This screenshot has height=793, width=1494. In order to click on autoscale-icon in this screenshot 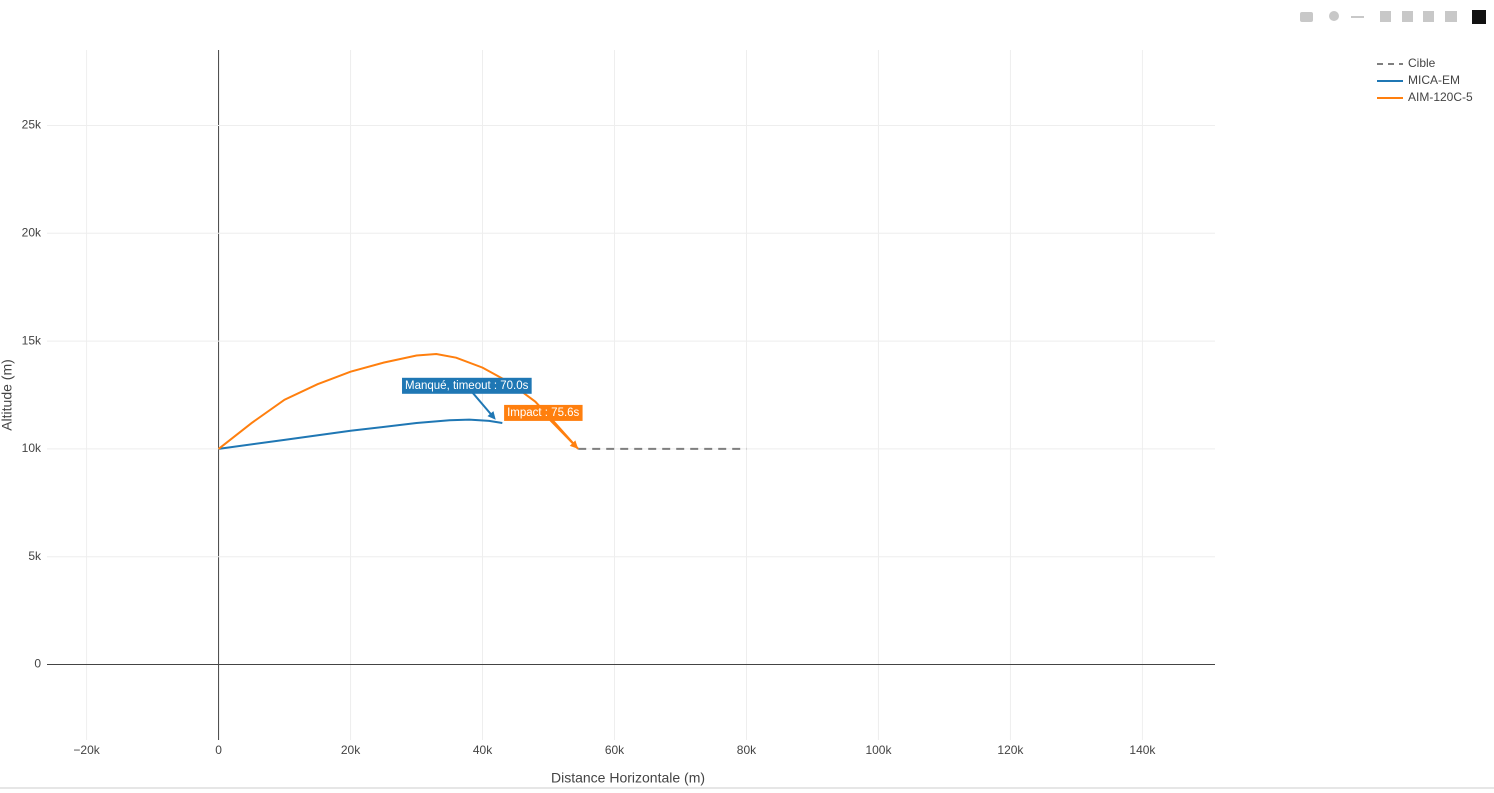, I will do `click(1428, 16)`.